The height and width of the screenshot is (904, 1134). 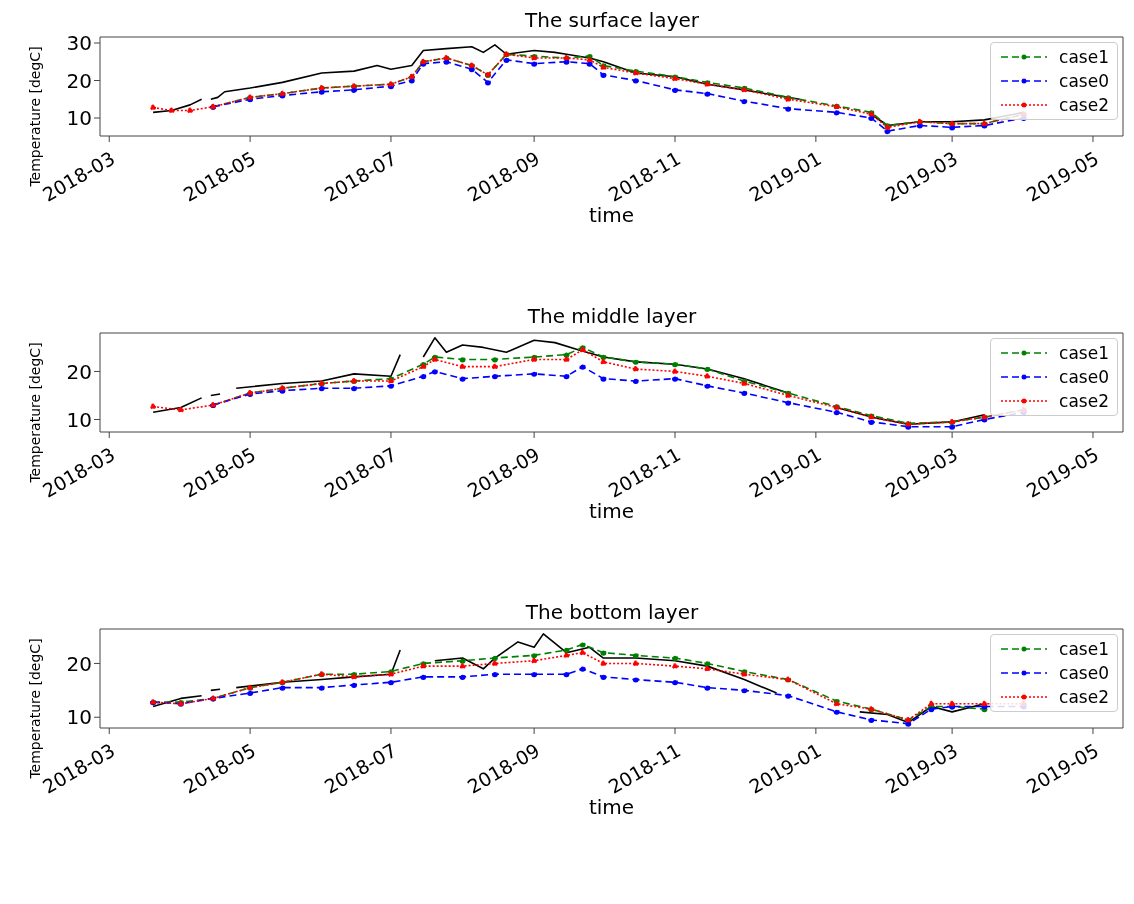 What do you see at coordinates (79, 43) in the screenshot?
I see `y-tick-label: 30` at bounding box center [79, 43].